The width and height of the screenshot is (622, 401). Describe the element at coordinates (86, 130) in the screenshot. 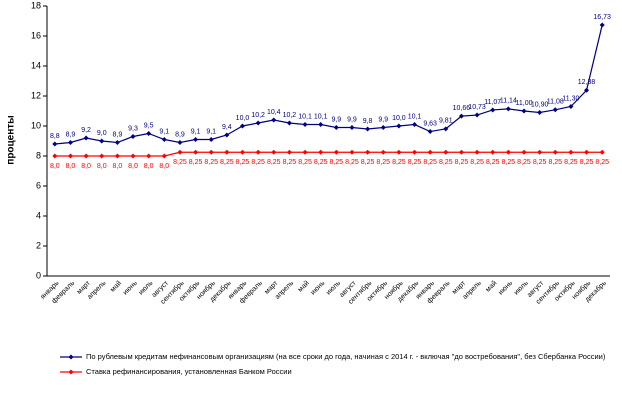

I see `data-label: 9,2` at that location.